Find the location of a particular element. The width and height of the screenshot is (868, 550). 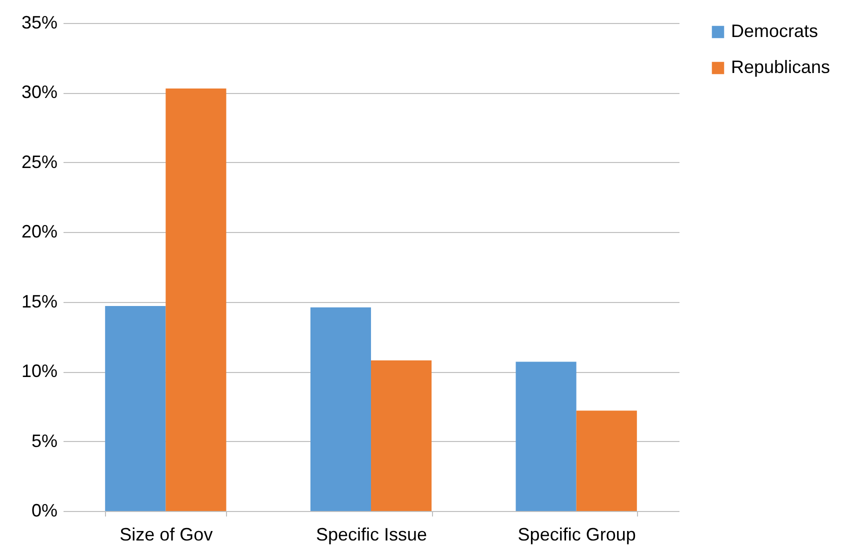

y-tick-label: 20% is located at coordinates (39, 232).